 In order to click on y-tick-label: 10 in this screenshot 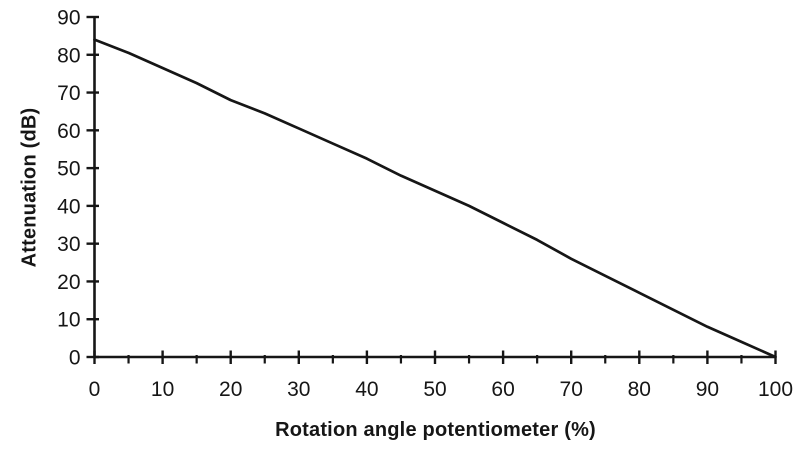, I will do `click(68, 320)`.